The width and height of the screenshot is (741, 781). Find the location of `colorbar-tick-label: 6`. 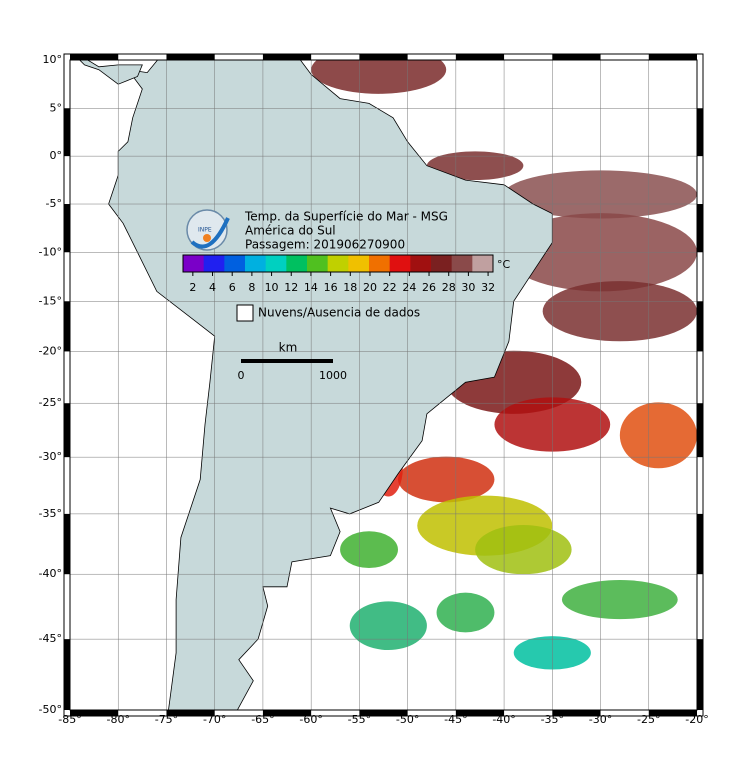

colorbar-tick-label: 6 is located at coordinates (232, 287).